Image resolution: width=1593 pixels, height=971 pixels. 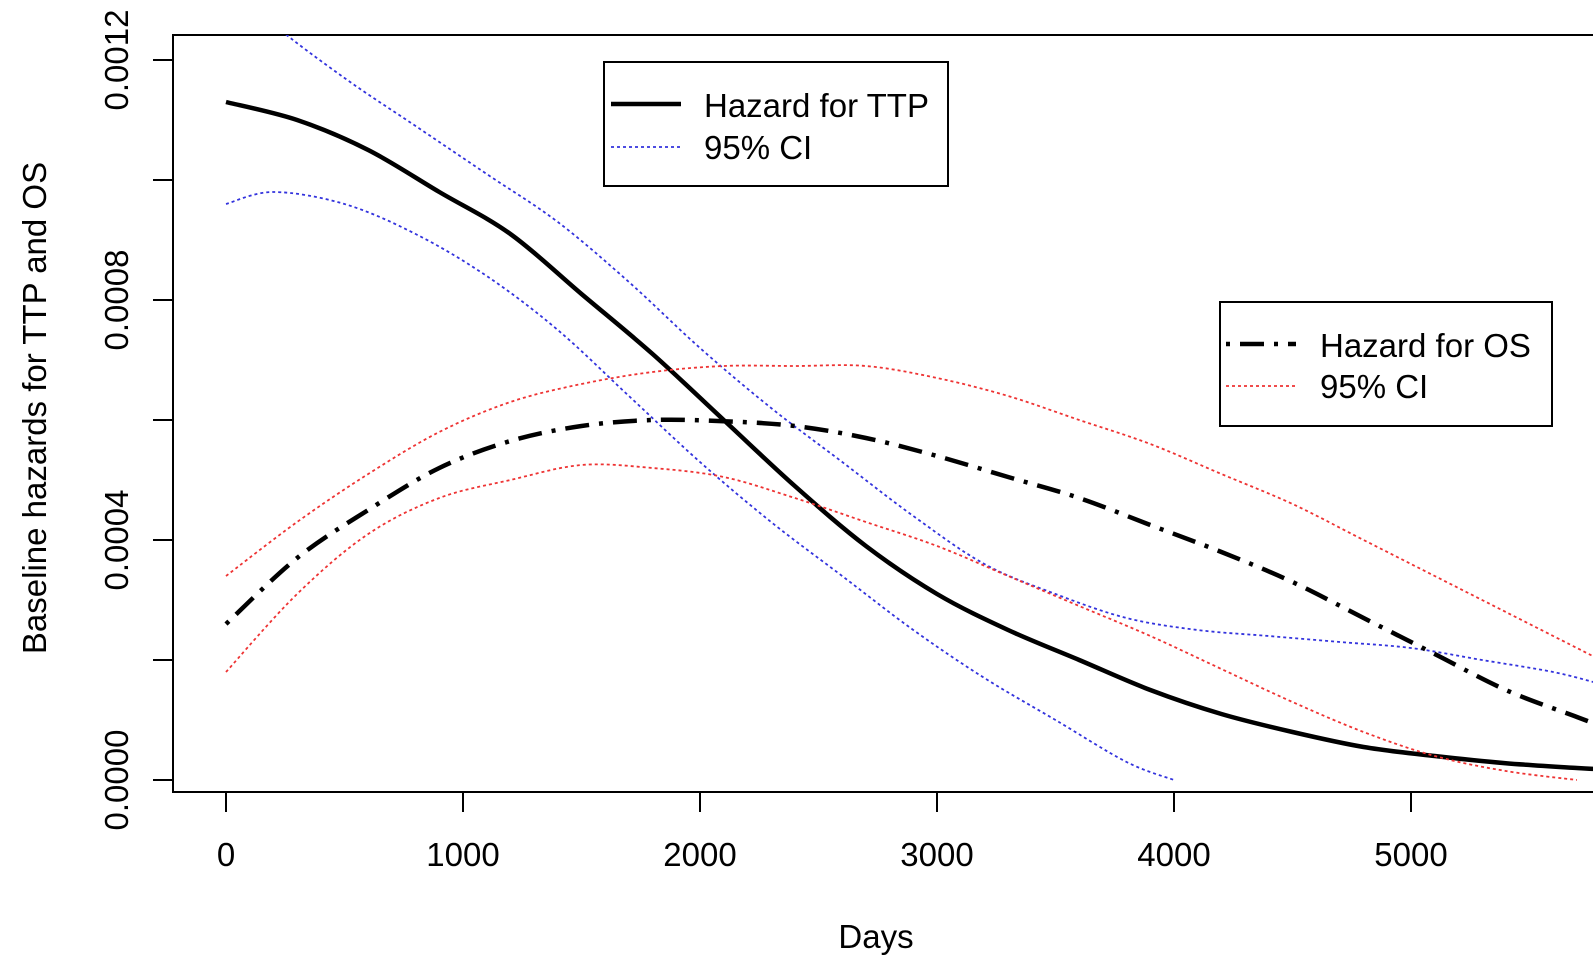 What do you see at coordinates (699, 854) in the screenshot?
I see `x-tick-label: 2000` at bounding box center [699, 854].